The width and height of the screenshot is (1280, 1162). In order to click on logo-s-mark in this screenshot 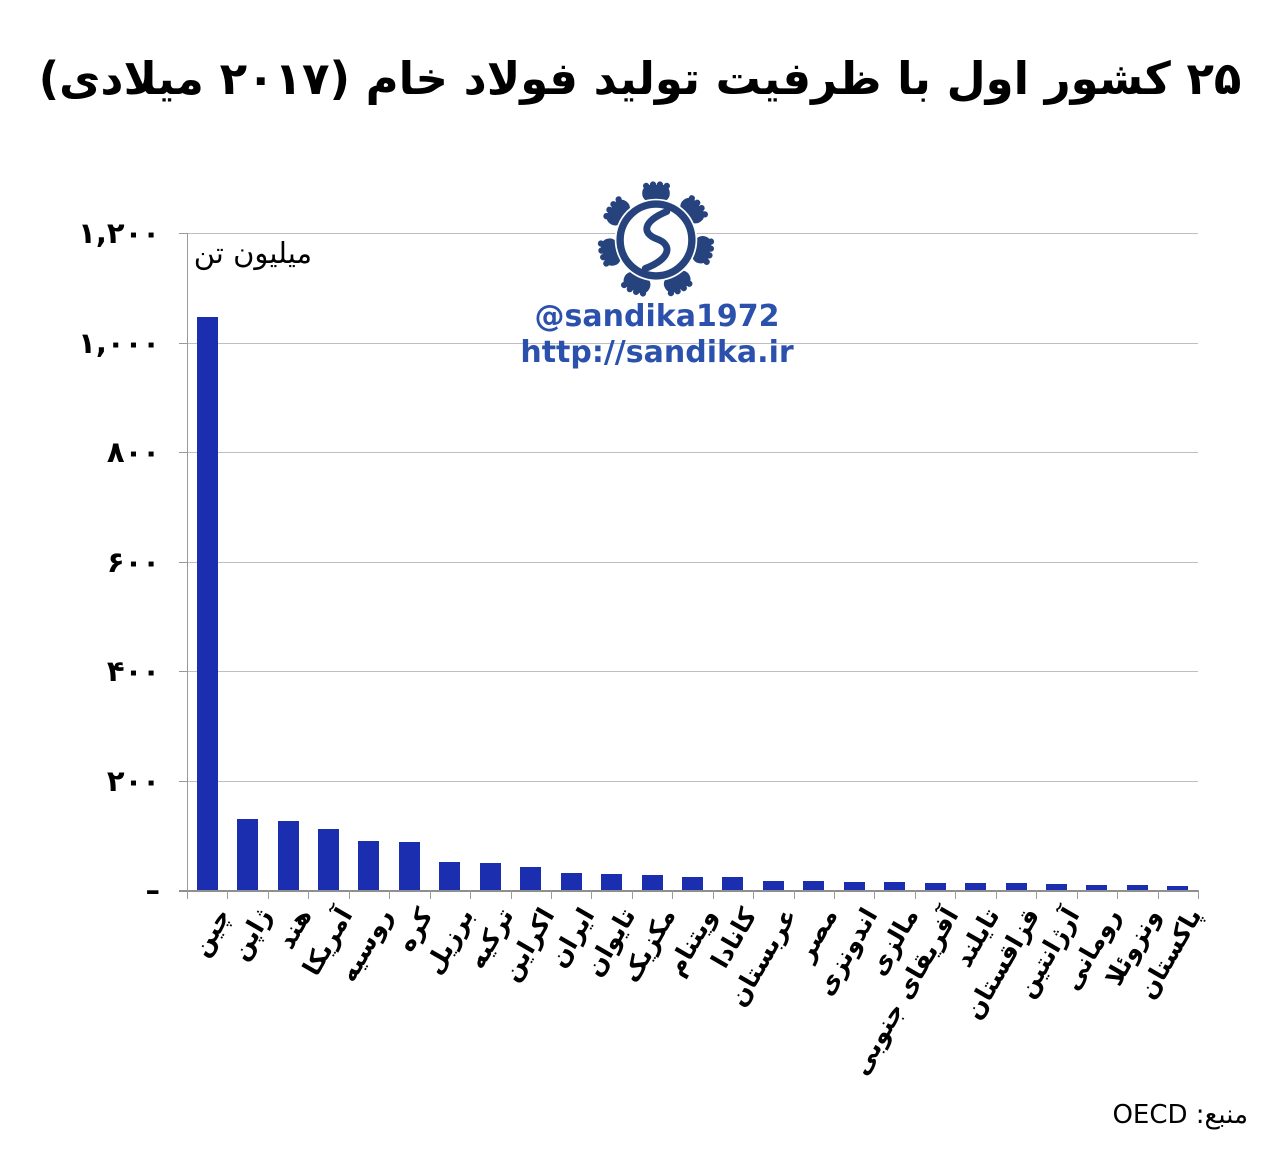, I will do `click(656, 240)`.